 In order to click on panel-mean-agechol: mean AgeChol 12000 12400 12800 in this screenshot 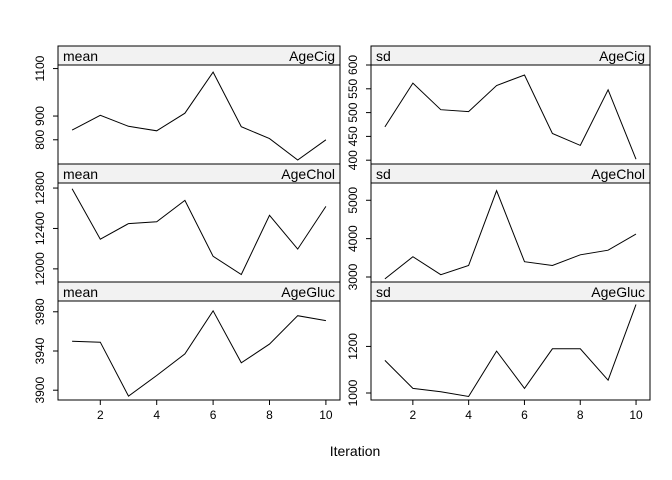, I will do `click(187, 224)`.